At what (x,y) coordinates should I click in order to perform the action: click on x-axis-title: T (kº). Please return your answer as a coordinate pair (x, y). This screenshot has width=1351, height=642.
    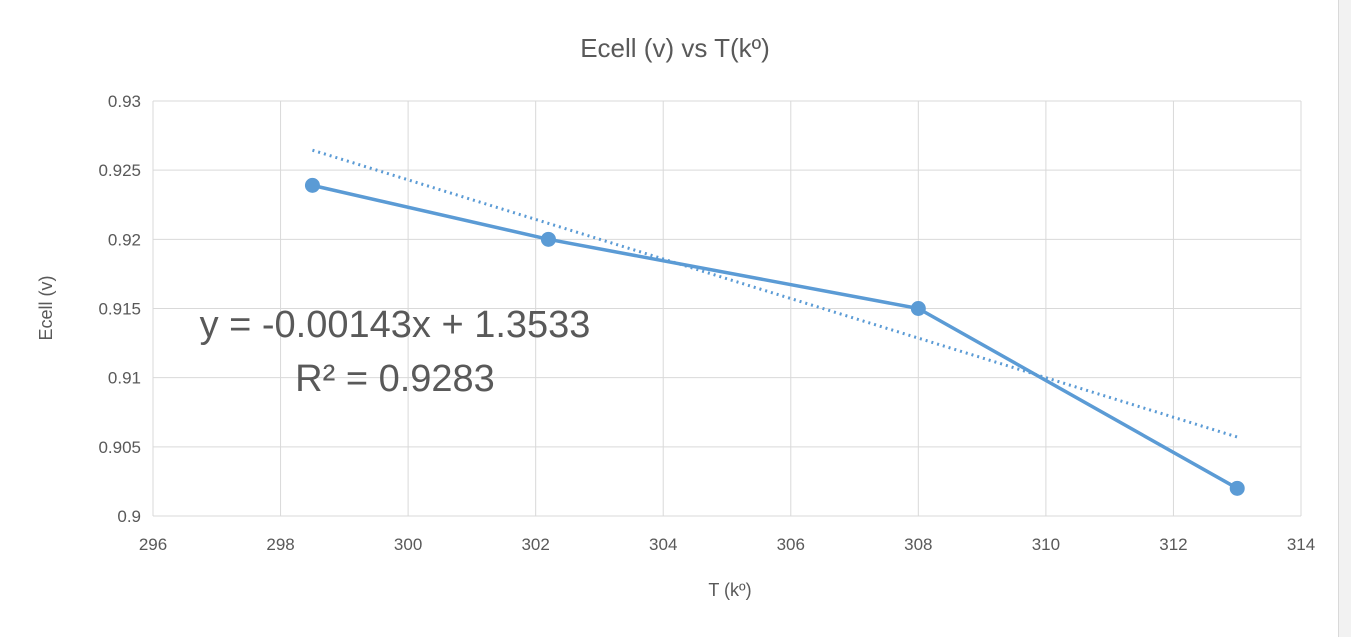
    Looking at the image, I should click on (729, 590).